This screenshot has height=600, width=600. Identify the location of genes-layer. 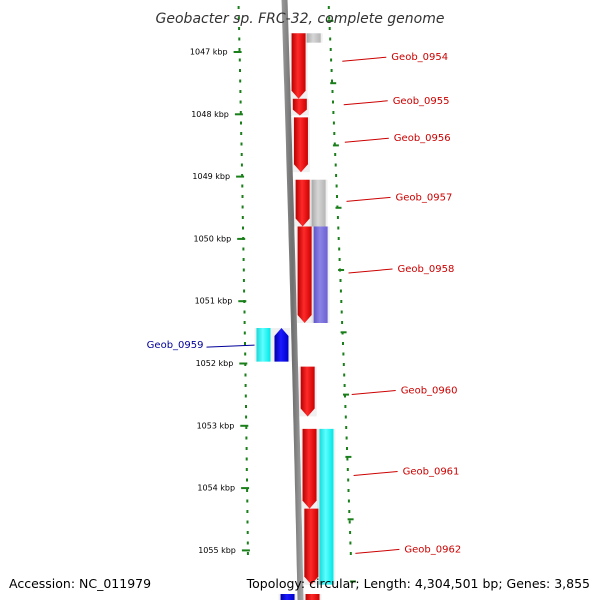
(295, 316).